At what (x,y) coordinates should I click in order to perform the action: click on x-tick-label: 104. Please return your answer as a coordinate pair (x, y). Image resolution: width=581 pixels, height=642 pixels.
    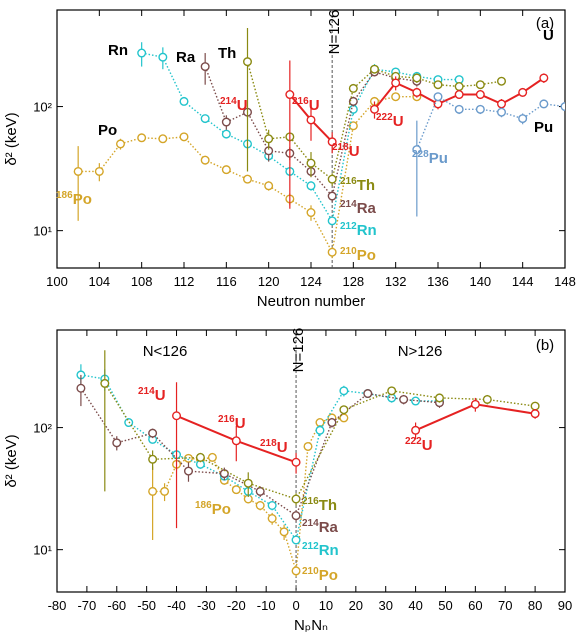
    Looking at the image, I should click on (99, 281).